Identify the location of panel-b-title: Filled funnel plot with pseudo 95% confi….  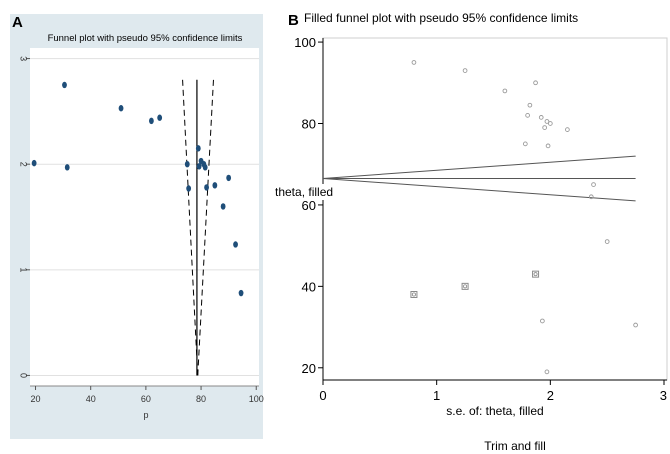
(441, 18).